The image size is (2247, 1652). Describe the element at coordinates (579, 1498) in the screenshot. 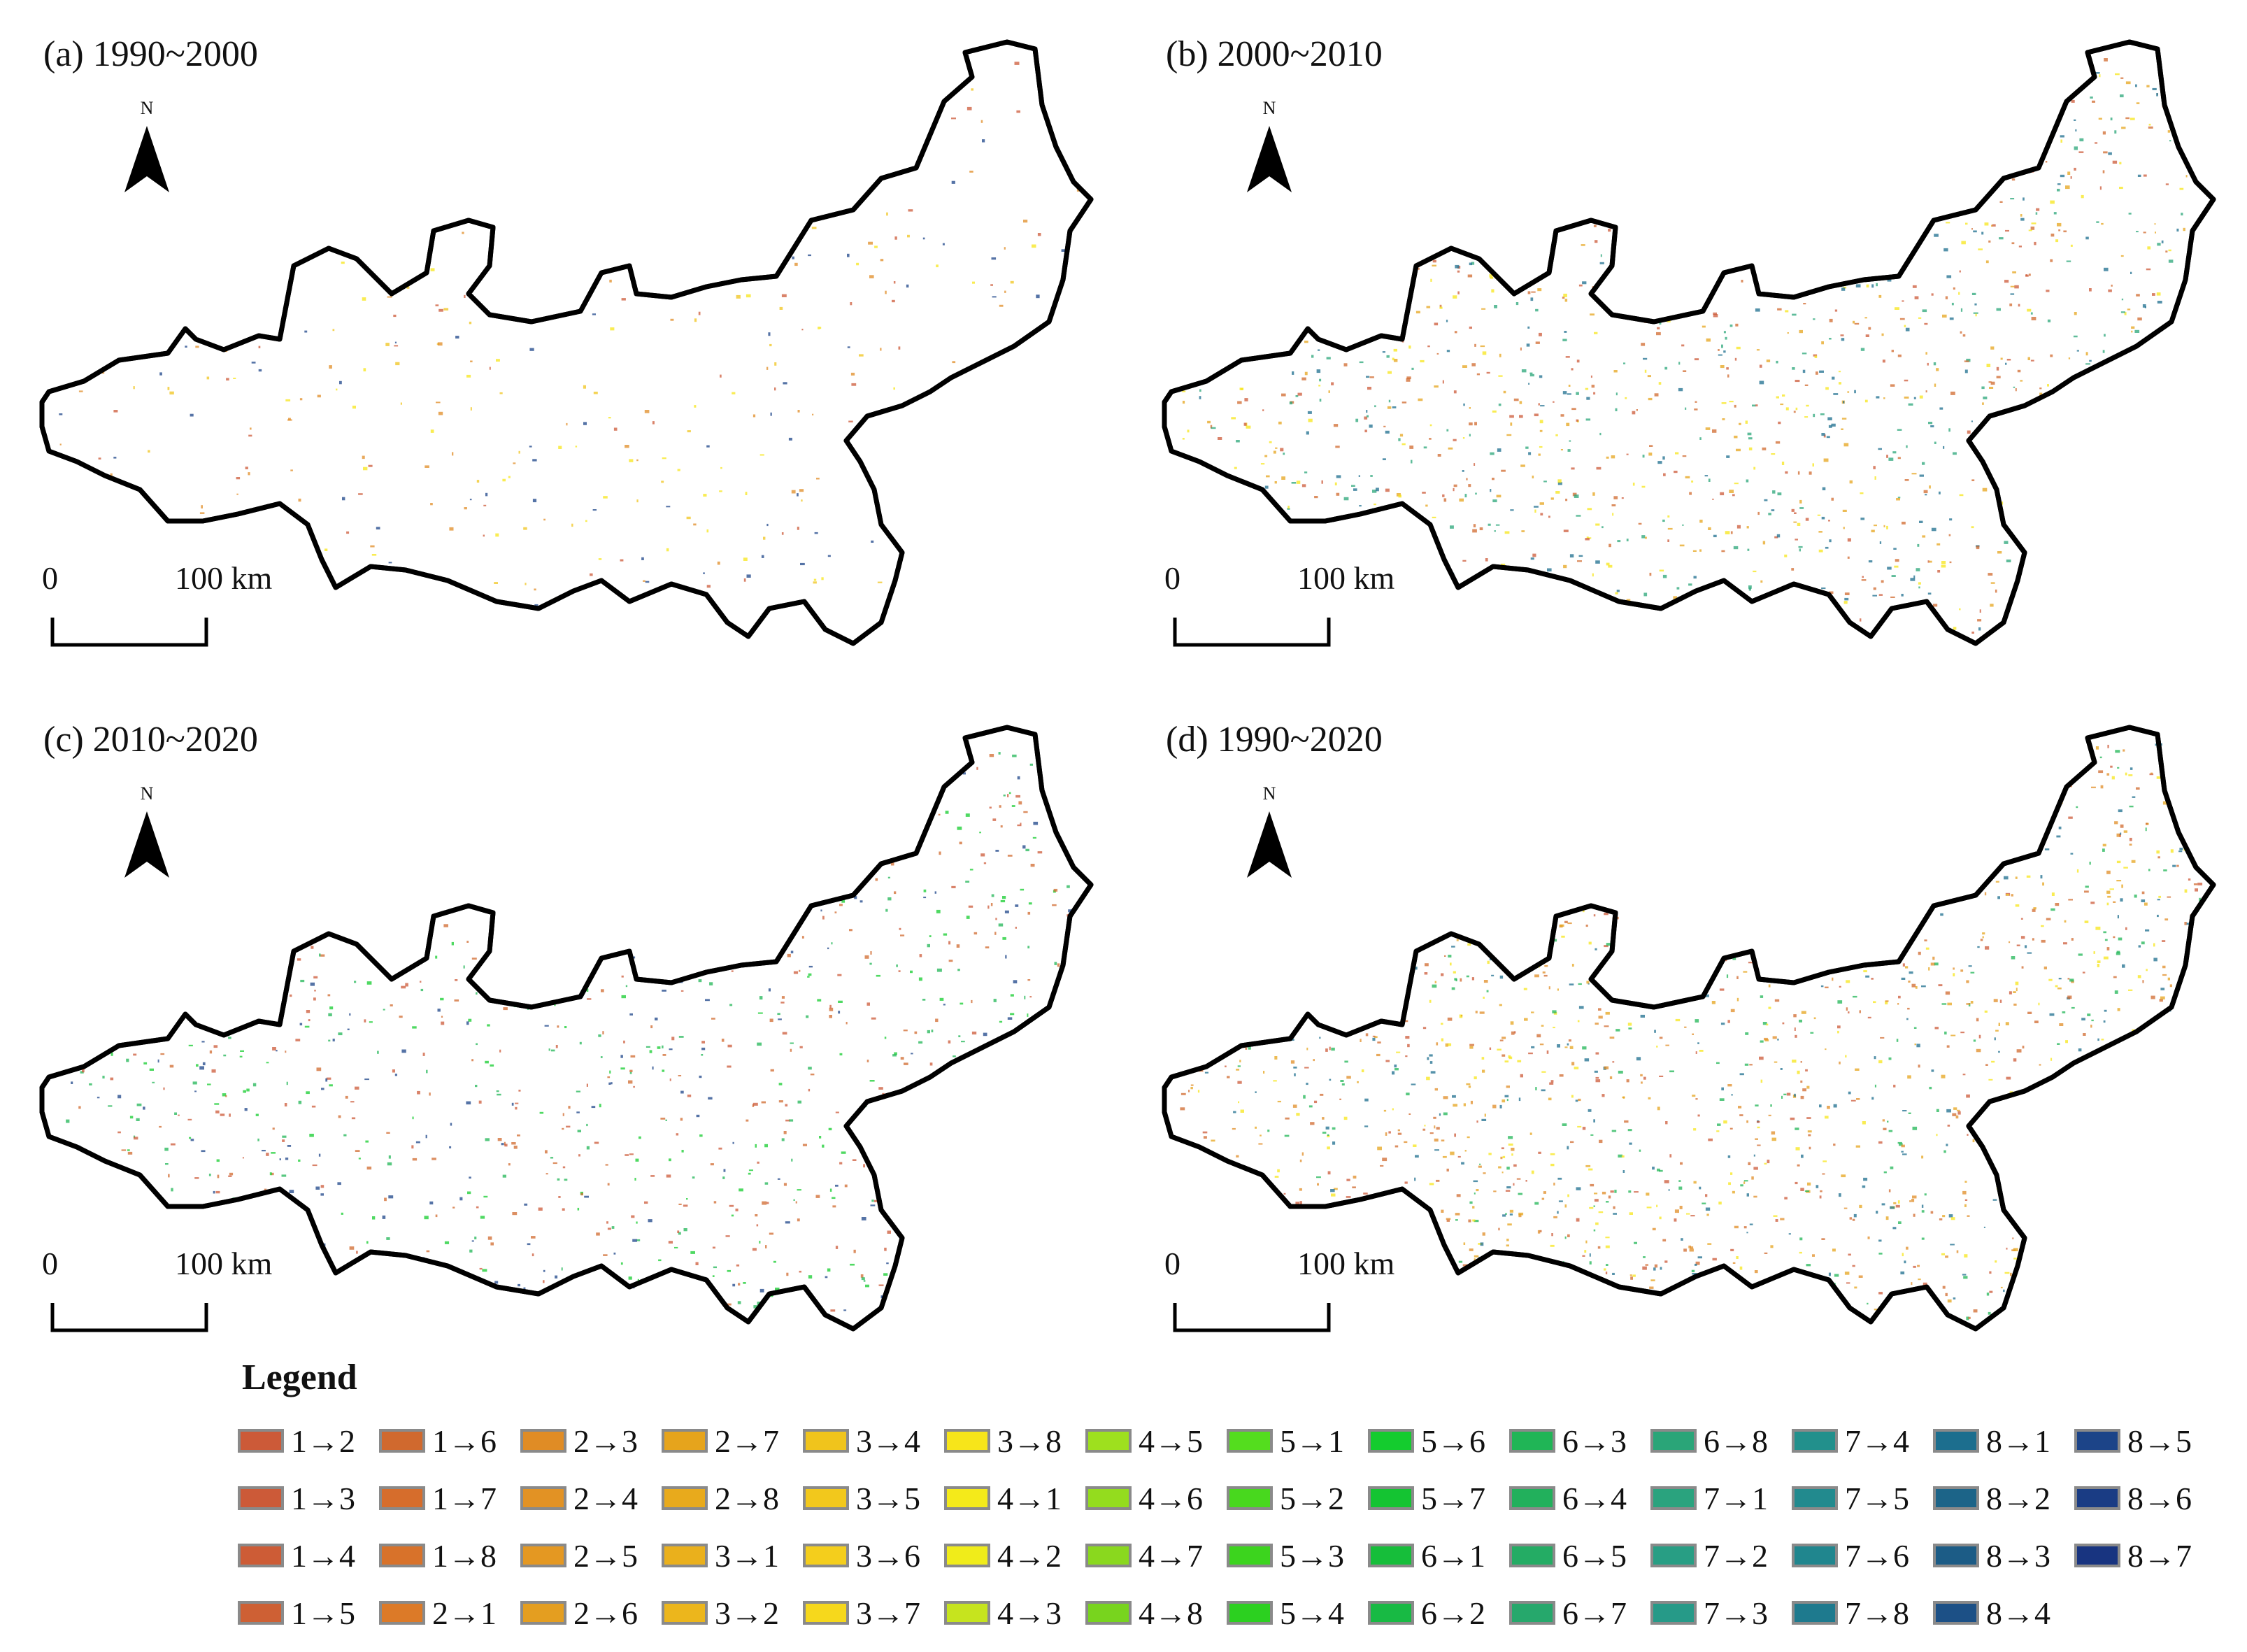

I see `legend-item: 2→4` at that location.